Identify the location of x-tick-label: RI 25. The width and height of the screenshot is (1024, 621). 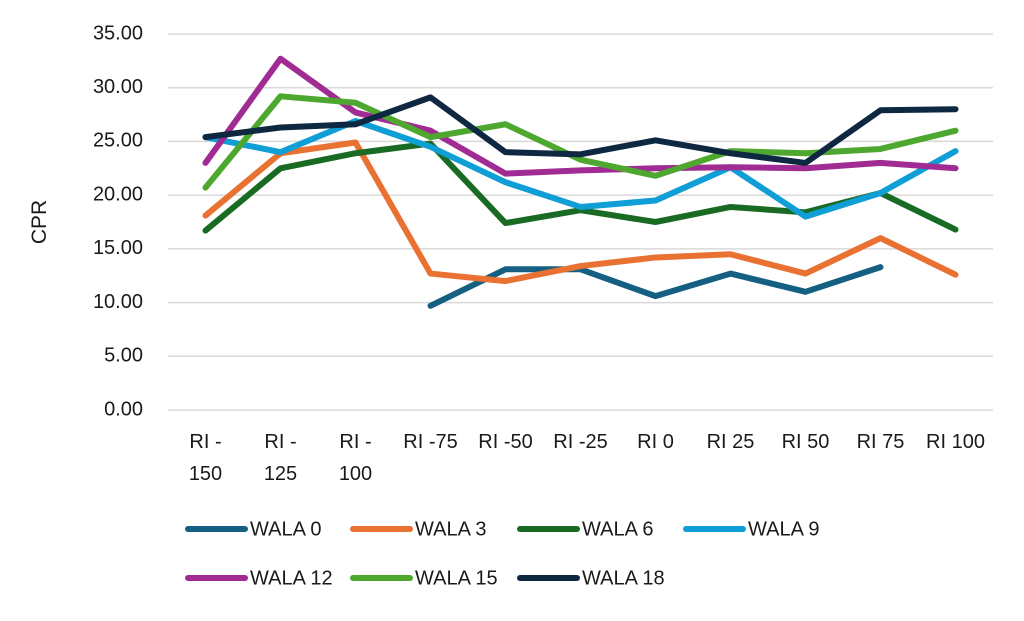
(731, 442).